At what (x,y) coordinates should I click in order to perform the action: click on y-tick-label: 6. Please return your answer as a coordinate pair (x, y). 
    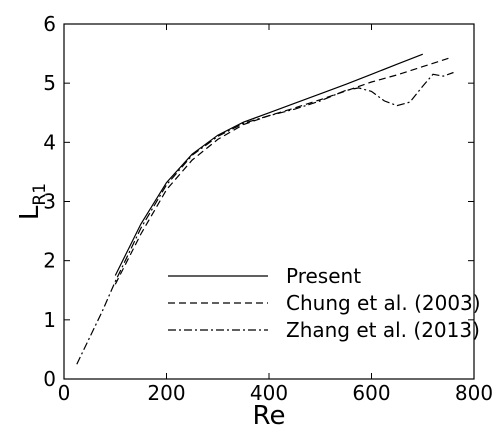
    Looking at the image, I should click on (49, 24).